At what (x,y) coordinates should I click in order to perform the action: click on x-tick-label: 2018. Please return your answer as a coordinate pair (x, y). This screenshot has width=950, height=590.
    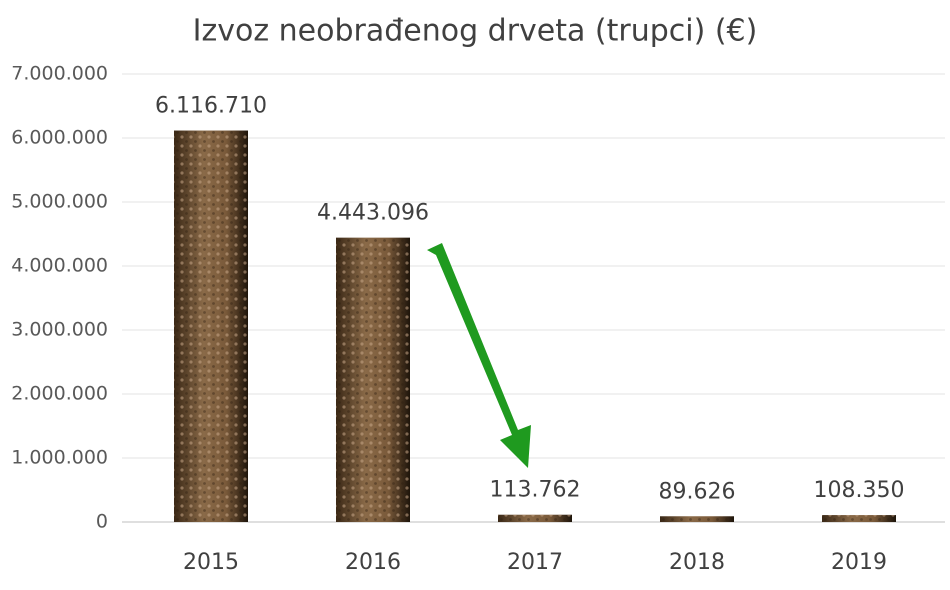
    Looking at the image, I should click on (697, 562).